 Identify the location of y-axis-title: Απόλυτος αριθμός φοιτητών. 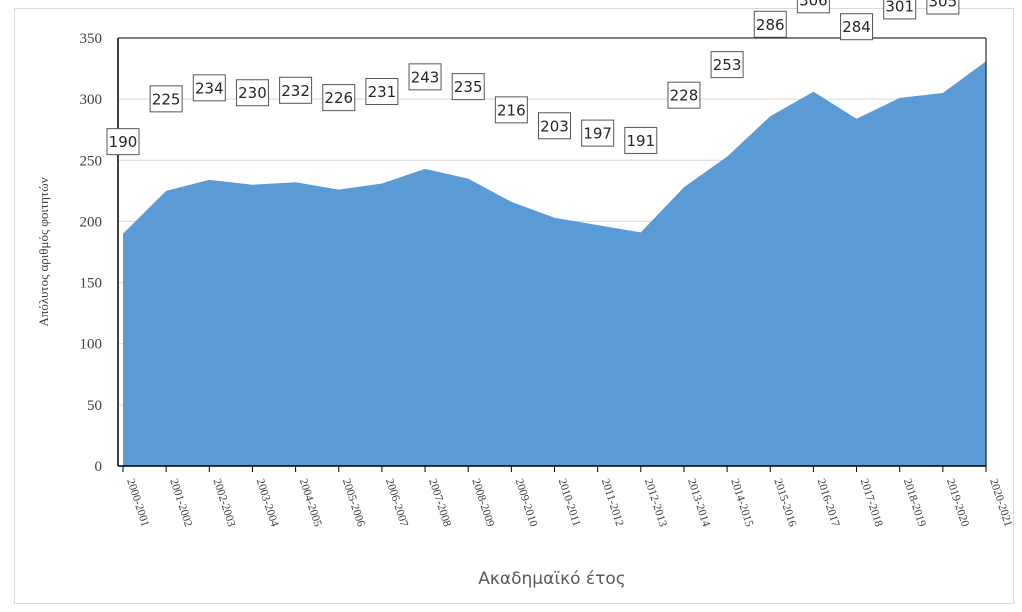
(43, 251).